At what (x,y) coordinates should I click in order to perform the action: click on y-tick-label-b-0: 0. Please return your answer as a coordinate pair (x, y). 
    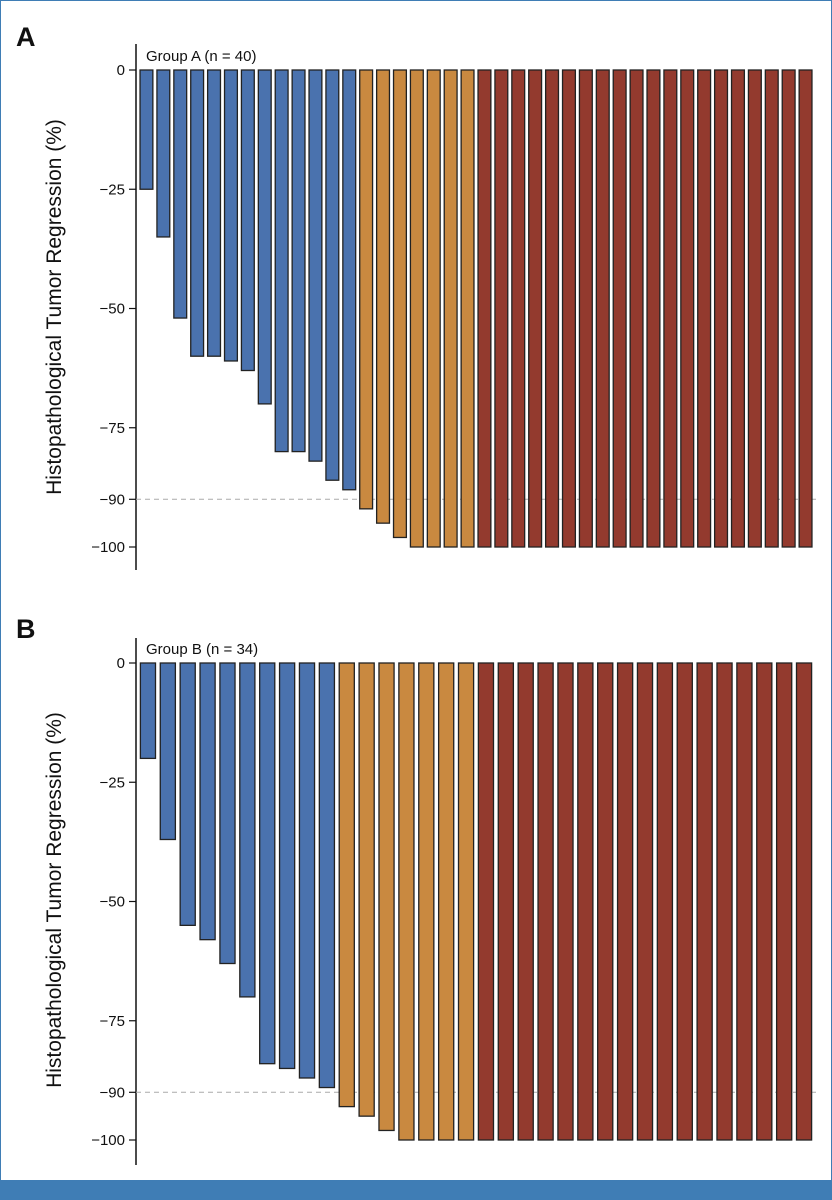
    Looking at the image, I should click on (121, 663).